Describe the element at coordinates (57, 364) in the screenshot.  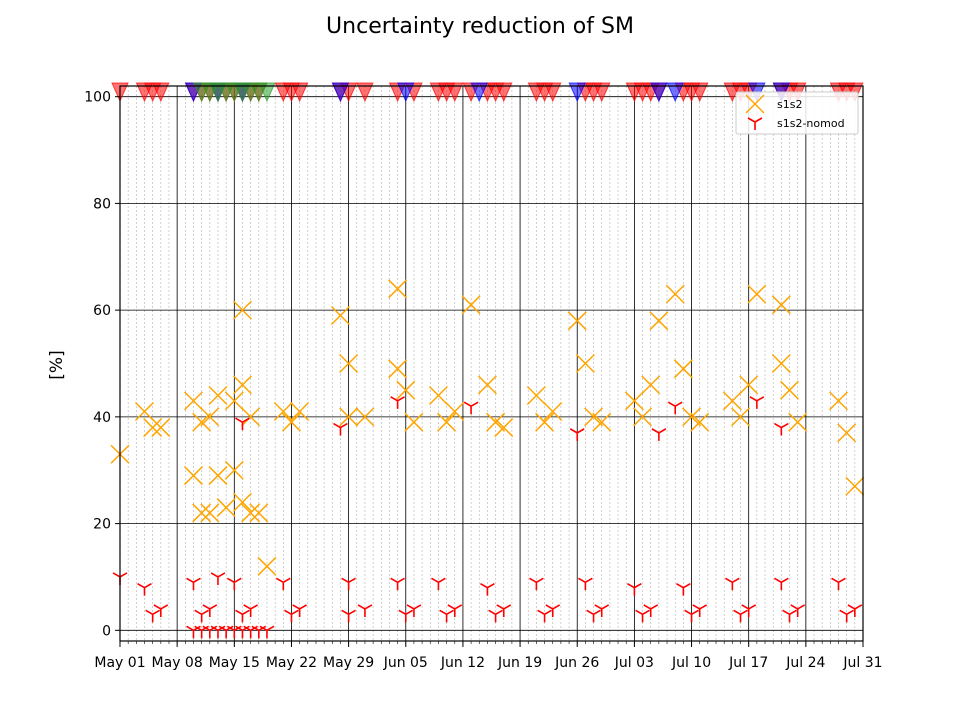
I see `y-axis-label: [%]` at that location.